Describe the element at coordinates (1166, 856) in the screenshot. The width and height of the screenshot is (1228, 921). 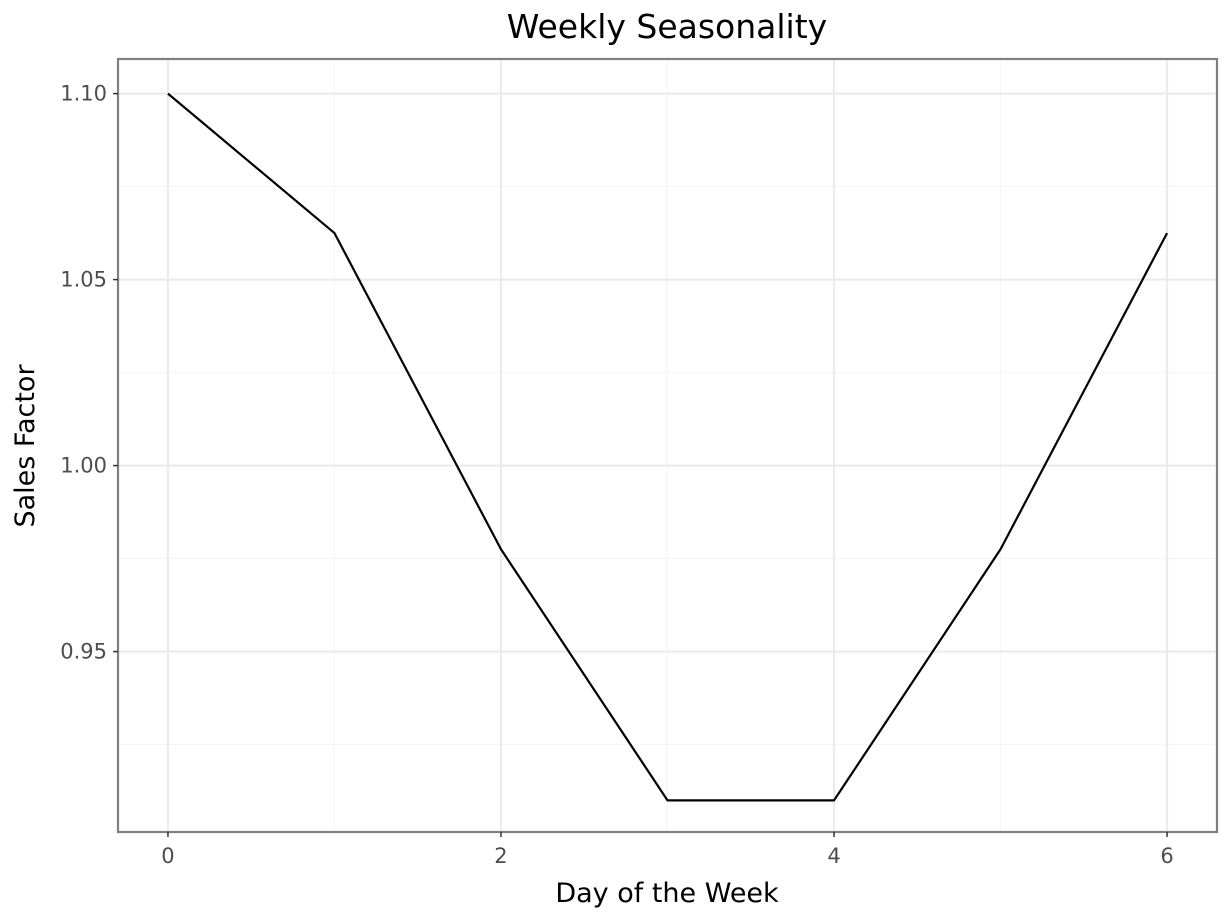
I see `x-tick-label: 6` at that location.